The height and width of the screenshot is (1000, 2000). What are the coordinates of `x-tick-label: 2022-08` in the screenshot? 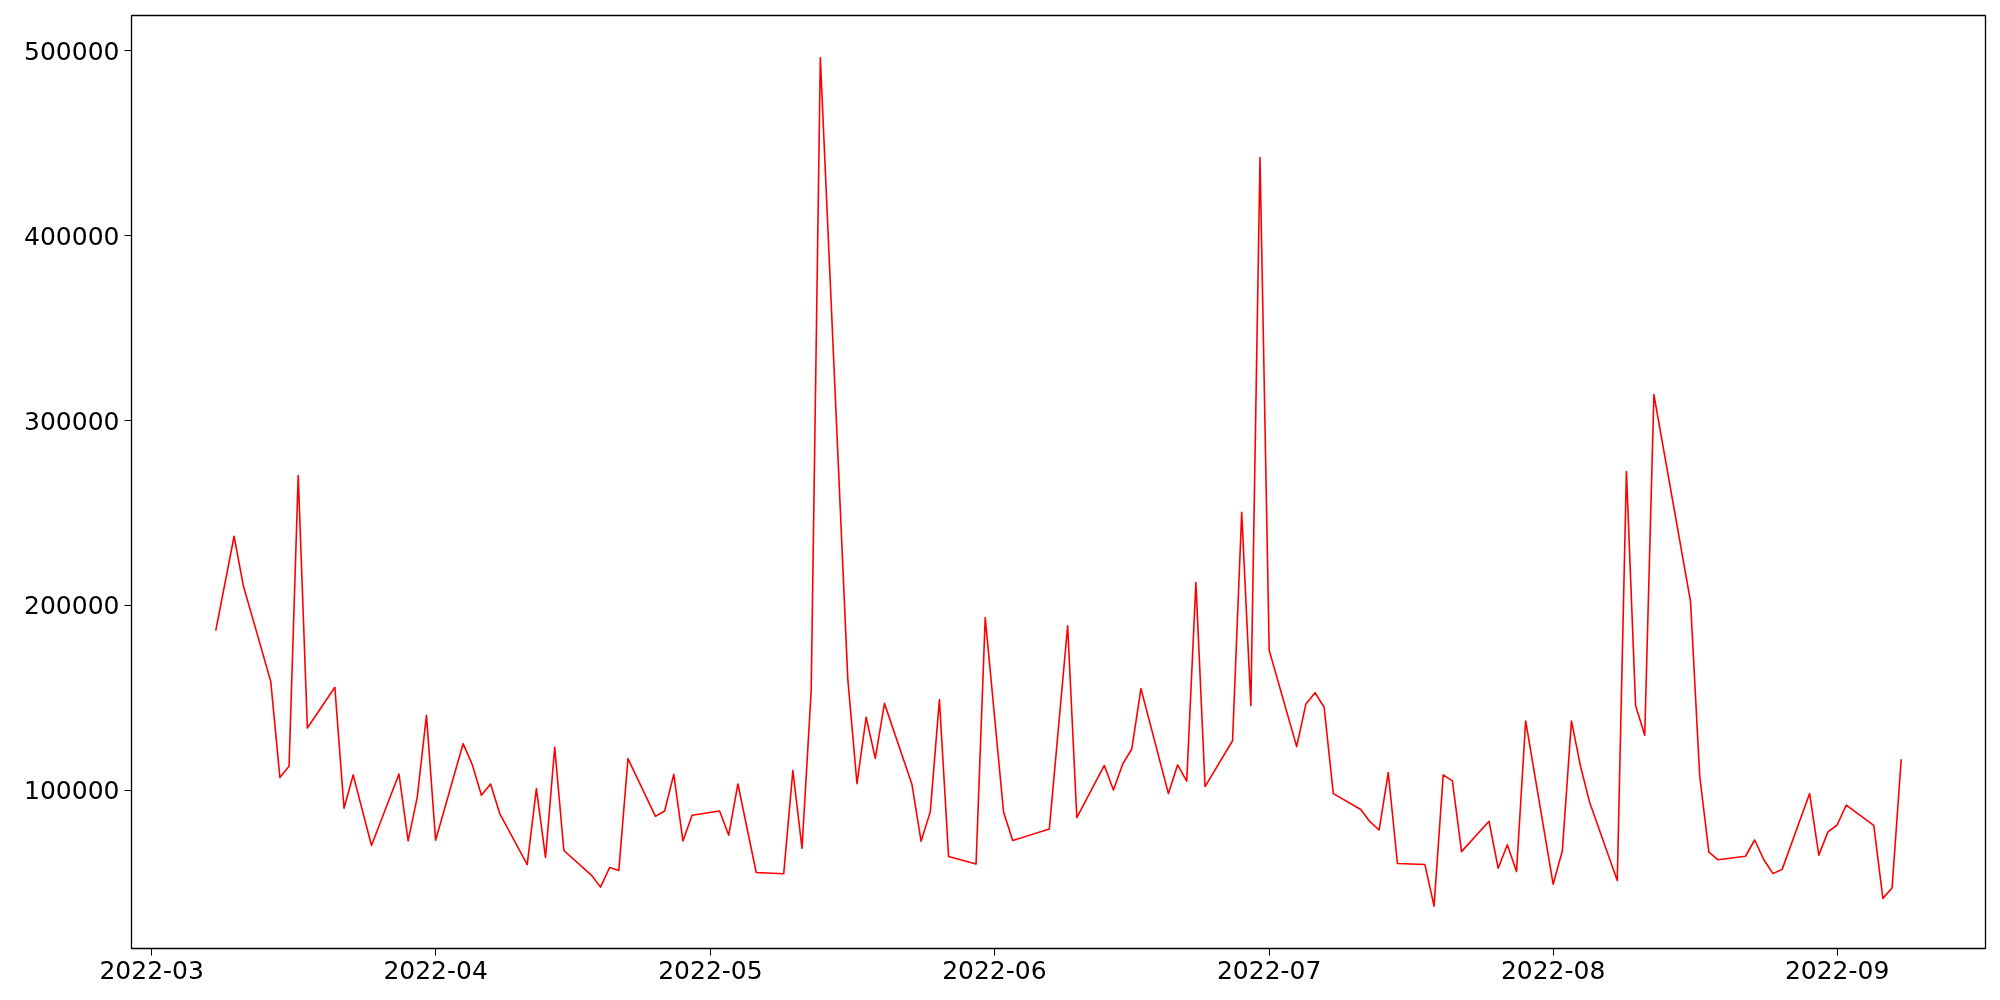 It's located at (1553, 970).